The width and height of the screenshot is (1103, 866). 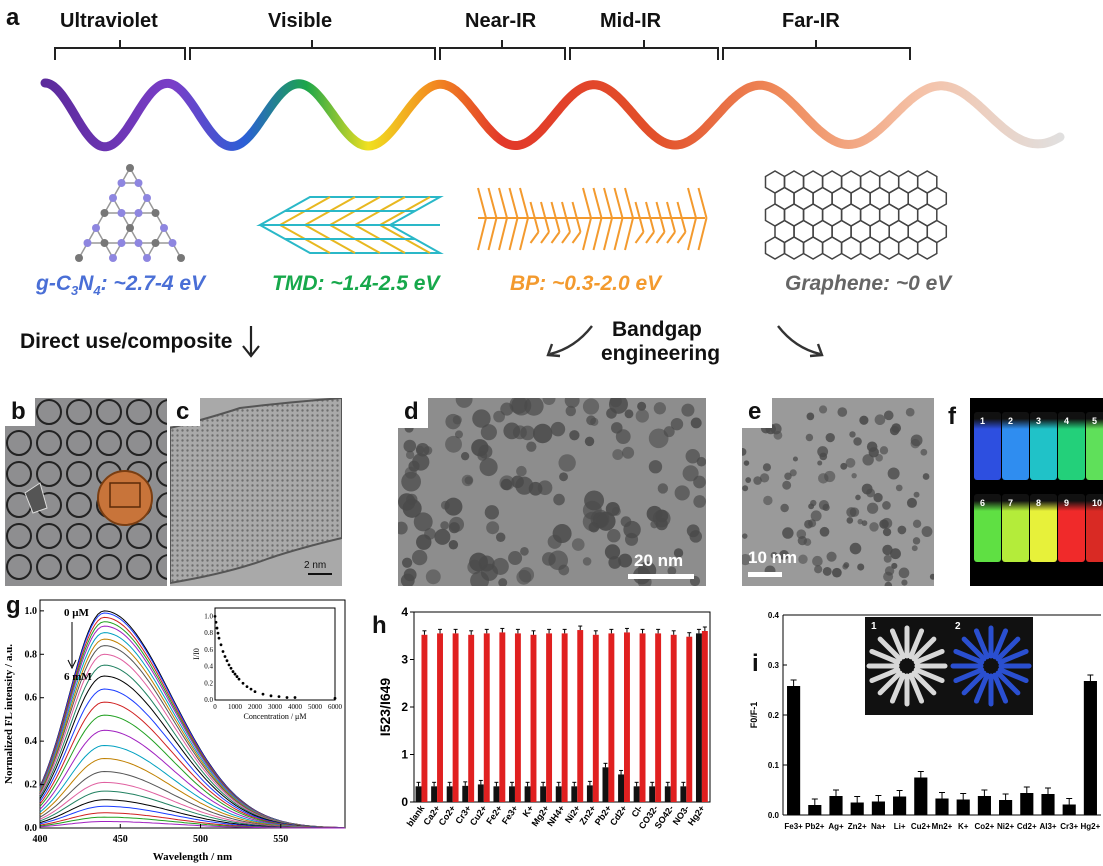 What do you see at coordinates (1067, 503) in the screenshot?
I see `vial-number: 9` at bounding box center [1067, 503].